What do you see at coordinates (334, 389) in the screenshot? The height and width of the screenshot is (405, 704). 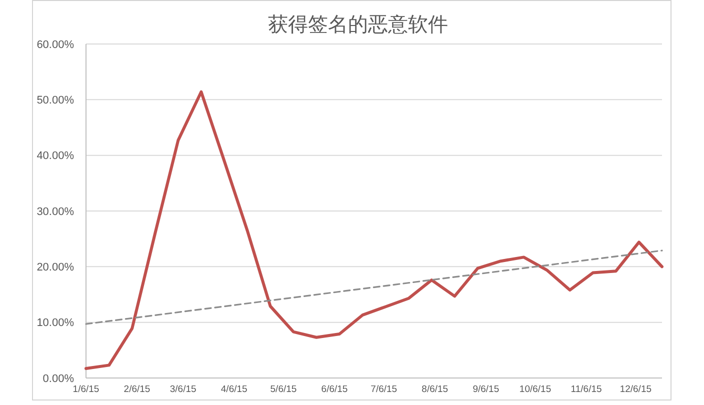 I see `x-tick-label: 6/6/15` at bounding box center [334, 389].